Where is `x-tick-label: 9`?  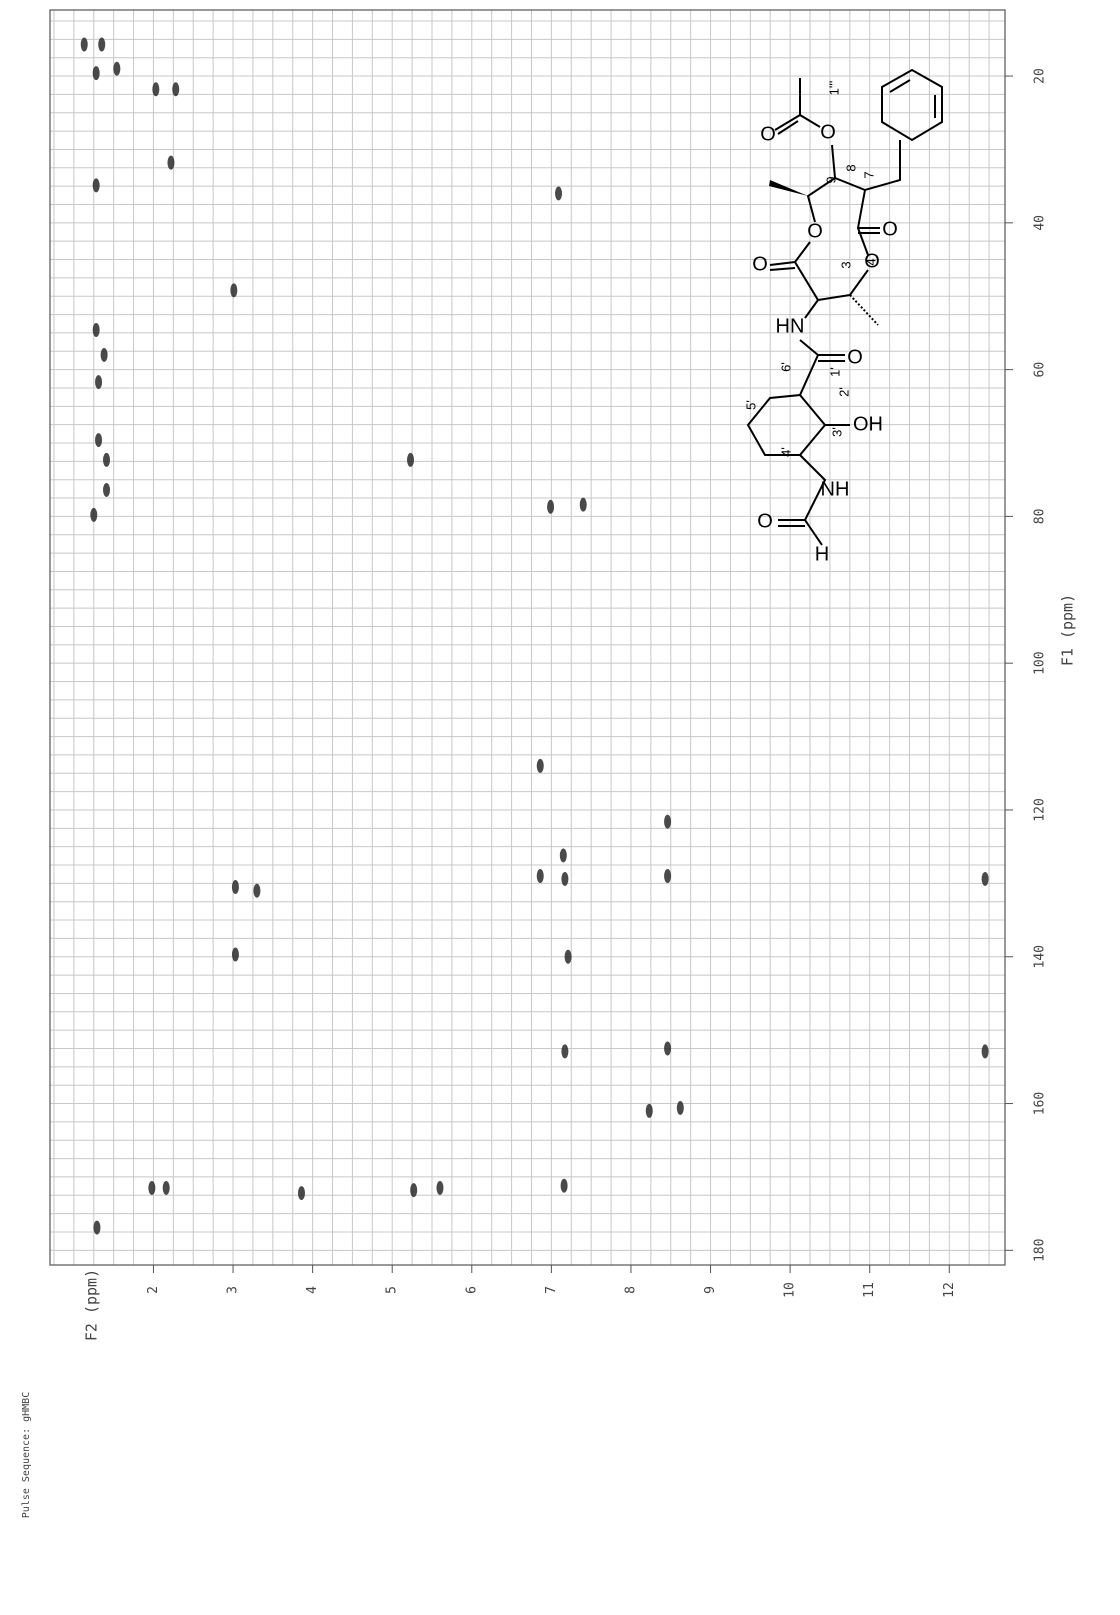
x-tick-label: 9 is located at coordinates (710, 1290).